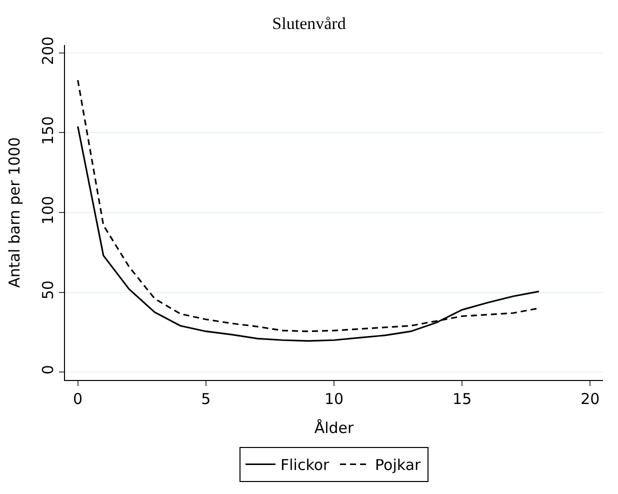  I want to click on x-tick-label: 15, so click(462, 399).